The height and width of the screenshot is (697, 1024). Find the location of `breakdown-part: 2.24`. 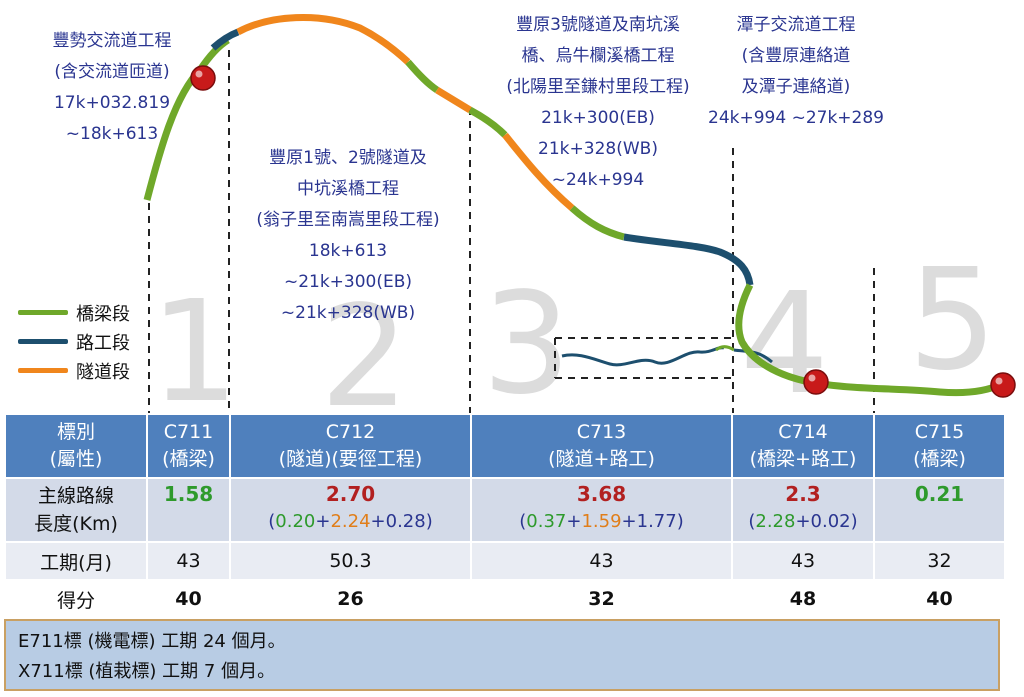

breakdown-part: 2.24 is located at coordinates (350, 521).